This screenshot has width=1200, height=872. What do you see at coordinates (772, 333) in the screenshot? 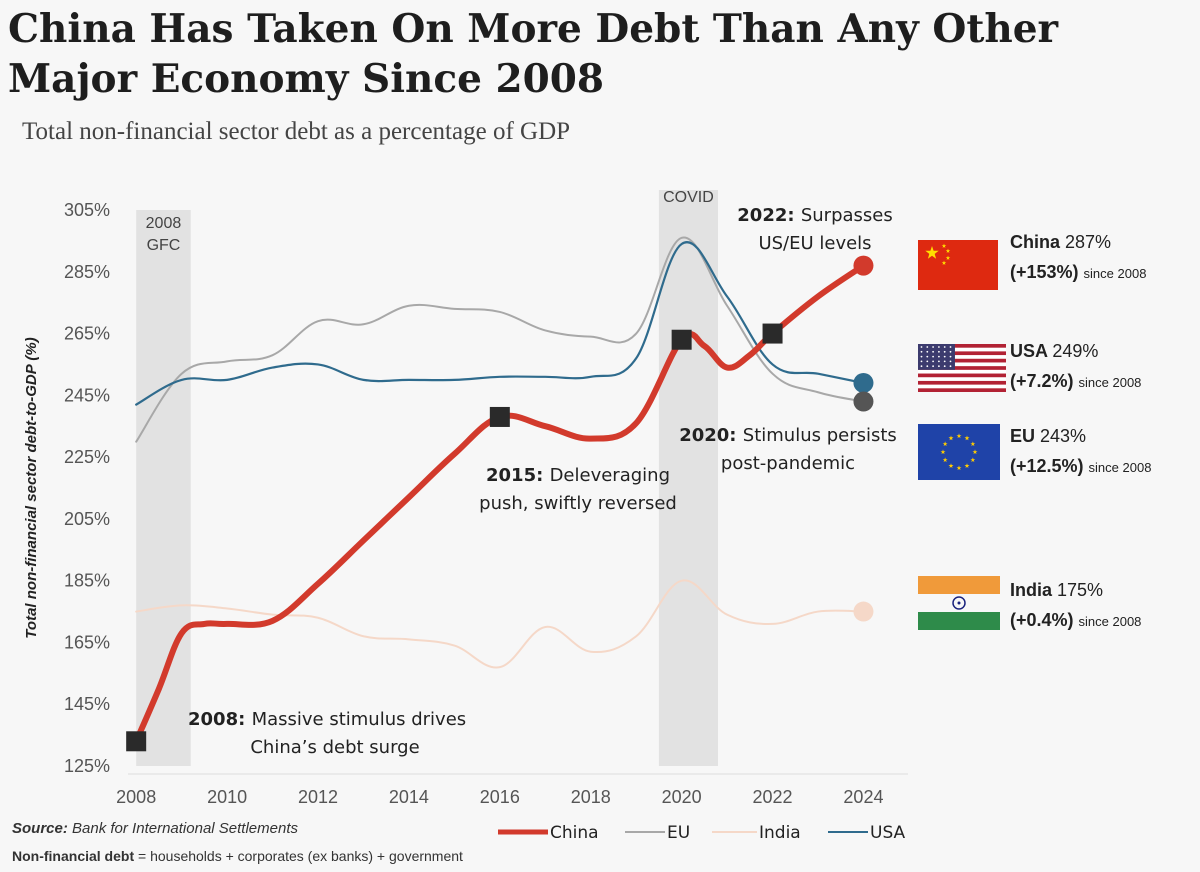
I see `square-marker-2022` at bounding box center [772, 333].